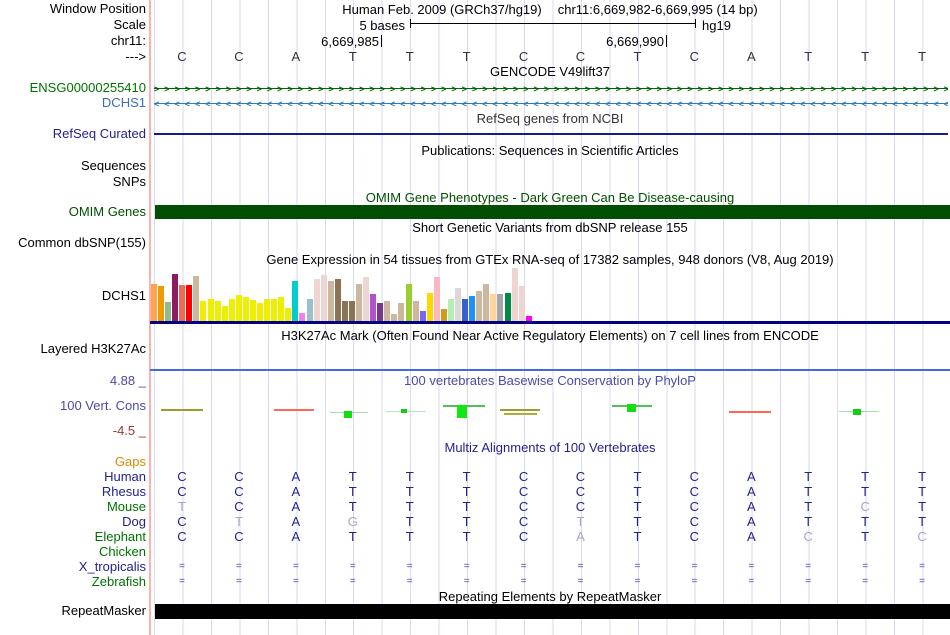  Describe the element at coordinates (113, 165) in the screenshot. I see `sequences-label: Sequences` at that location.